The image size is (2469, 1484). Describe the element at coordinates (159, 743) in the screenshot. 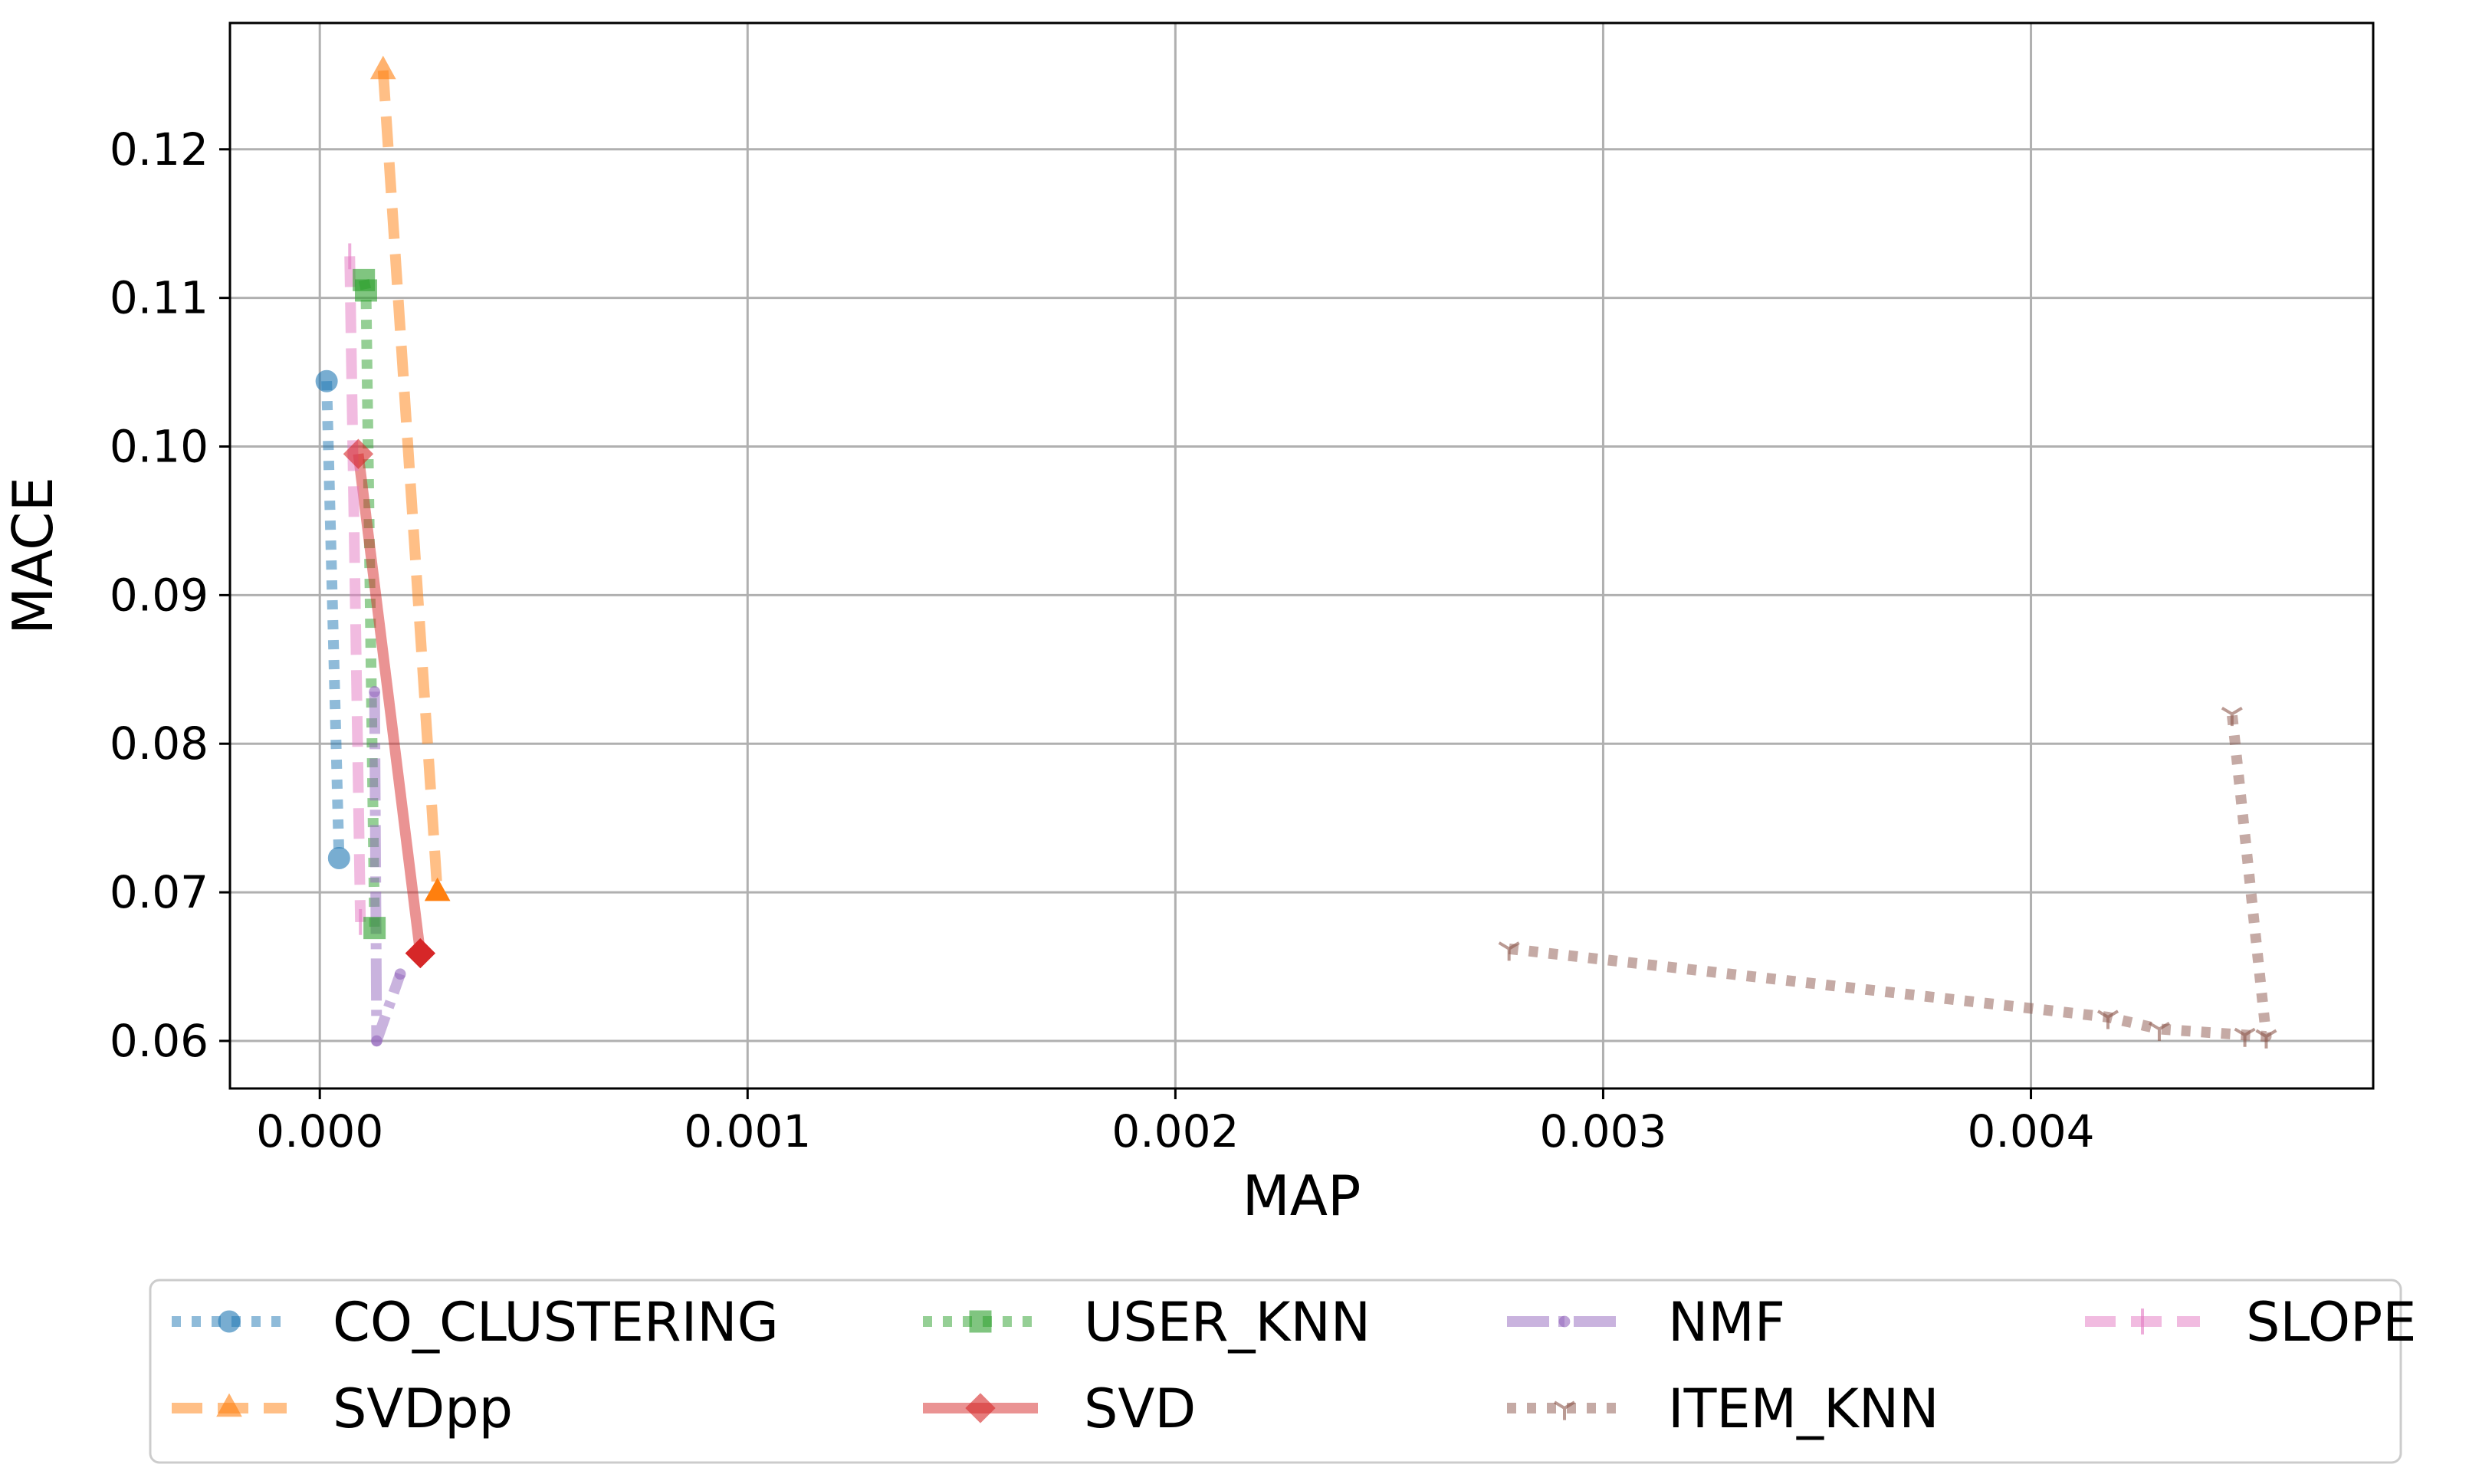

I see `y-tick-label: 0.08` at that location.